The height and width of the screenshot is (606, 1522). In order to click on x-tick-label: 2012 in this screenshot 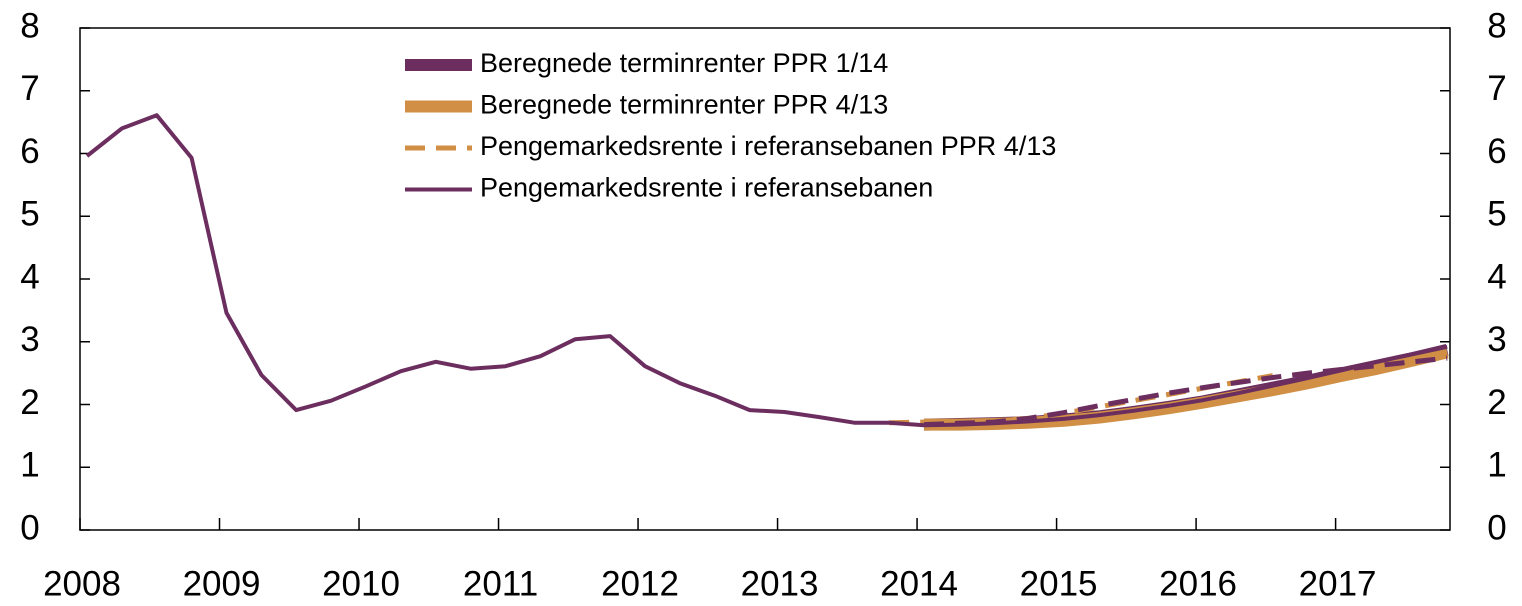, I will do `click(640, 583)`.